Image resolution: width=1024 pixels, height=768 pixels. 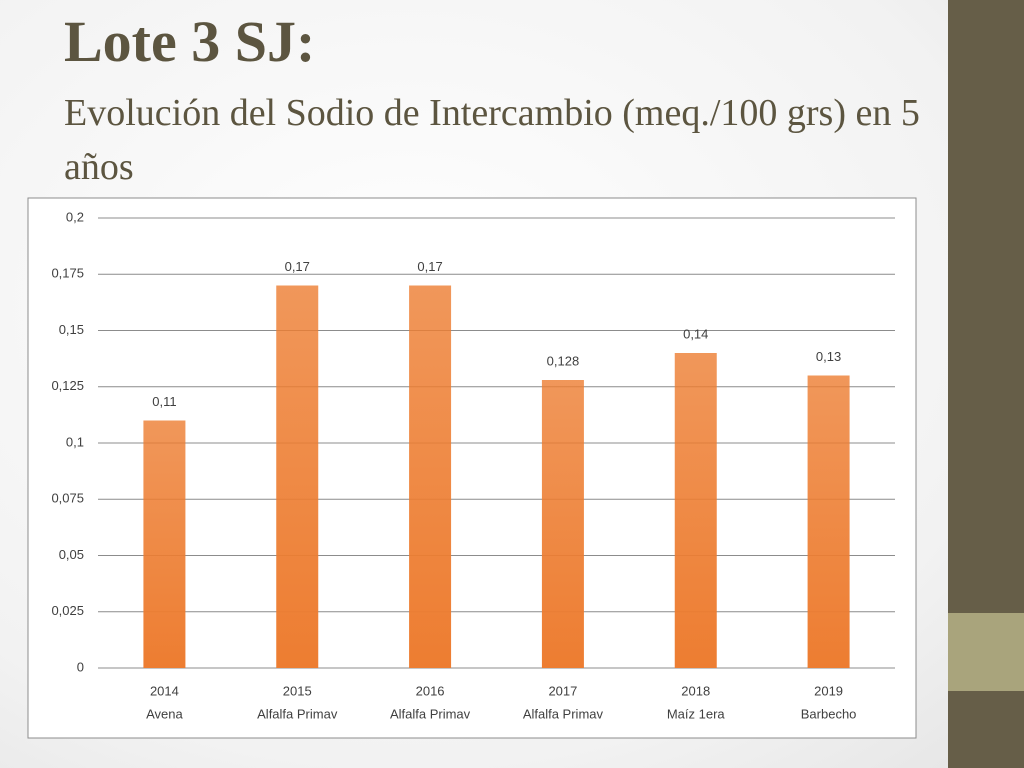 What do you see at coordinates (67, 385) in the screenshot?
I see `y-tick-label: 0,125` at bounding box center [67, 385].